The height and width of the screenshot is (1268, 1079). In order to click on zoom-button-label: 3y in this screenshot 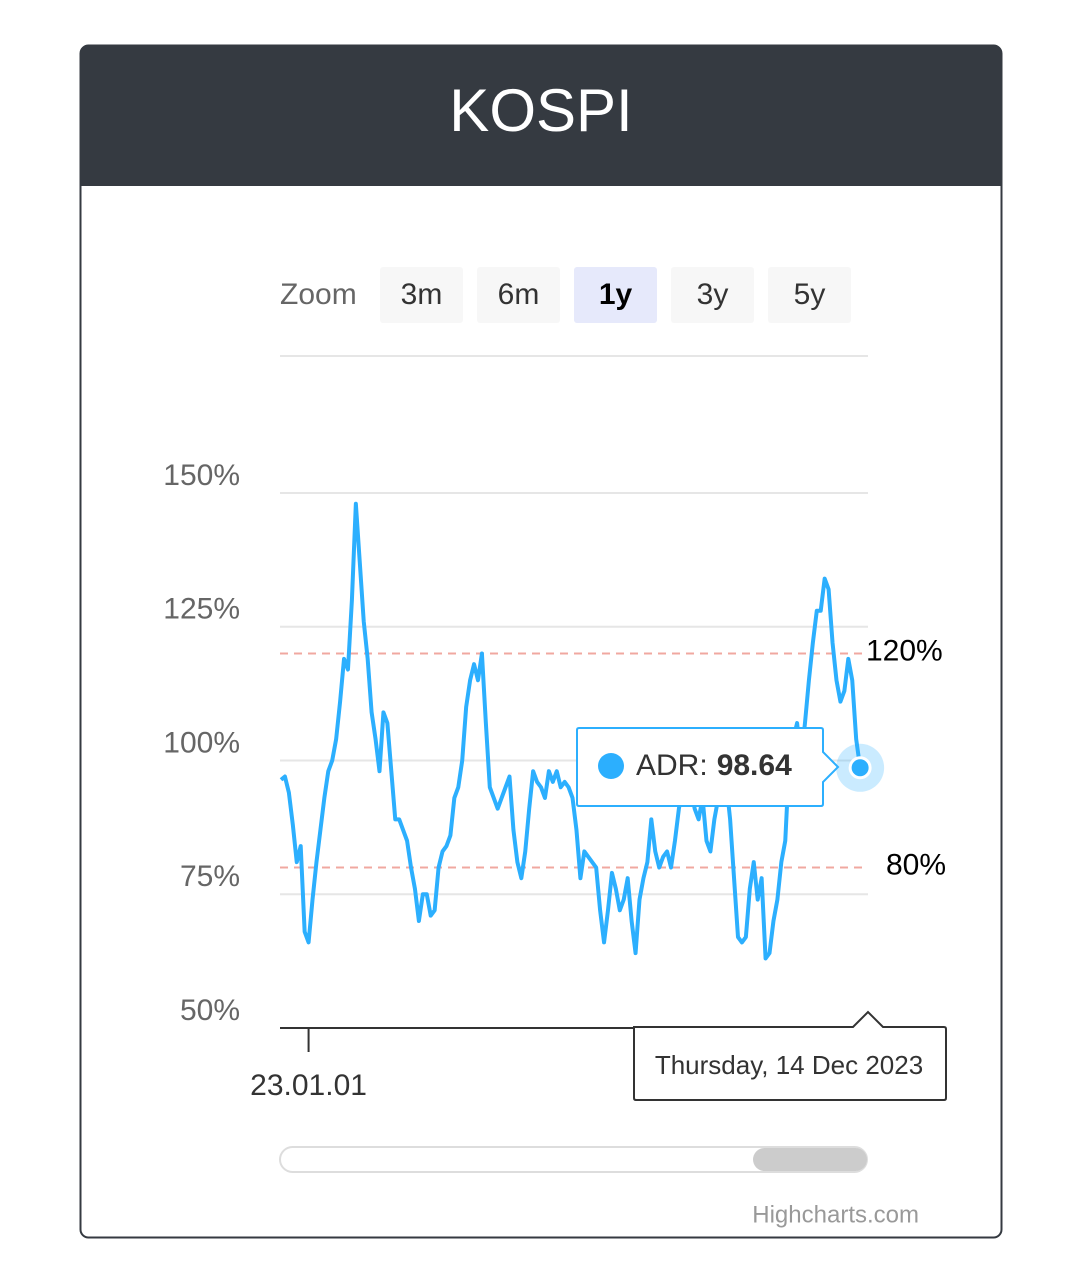, I will do `click(713, 294)`.